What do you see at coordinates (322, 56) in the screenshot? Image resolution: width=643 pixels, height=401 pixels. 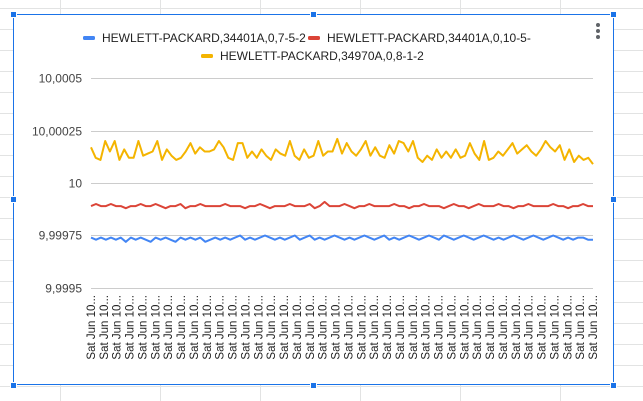 I see `legend-label: HEWLETT-PACKARD,34970A,0,8-1-2` at bounding box center [322, 56].